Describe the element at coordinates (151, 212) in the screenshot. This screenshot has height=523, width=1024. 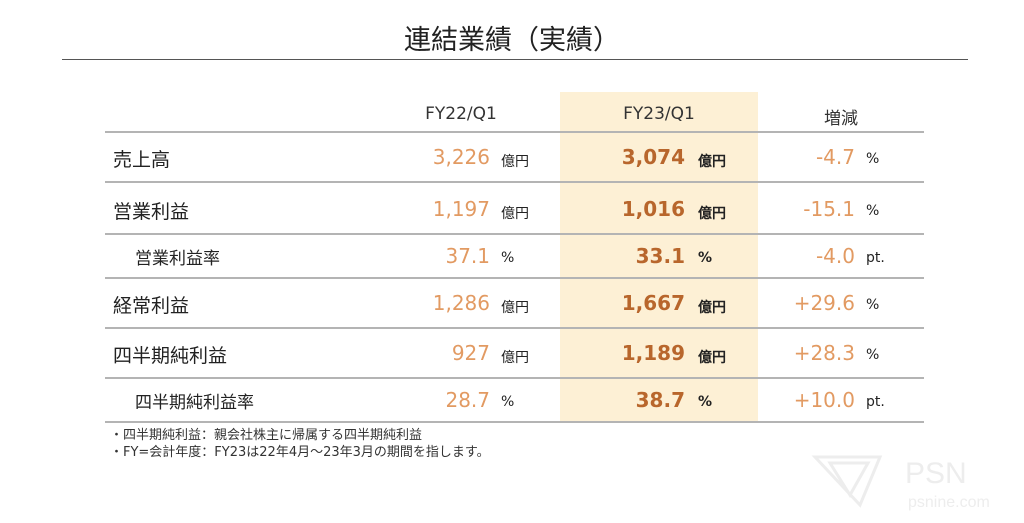
I see `row-label: 営業利益` at that location.